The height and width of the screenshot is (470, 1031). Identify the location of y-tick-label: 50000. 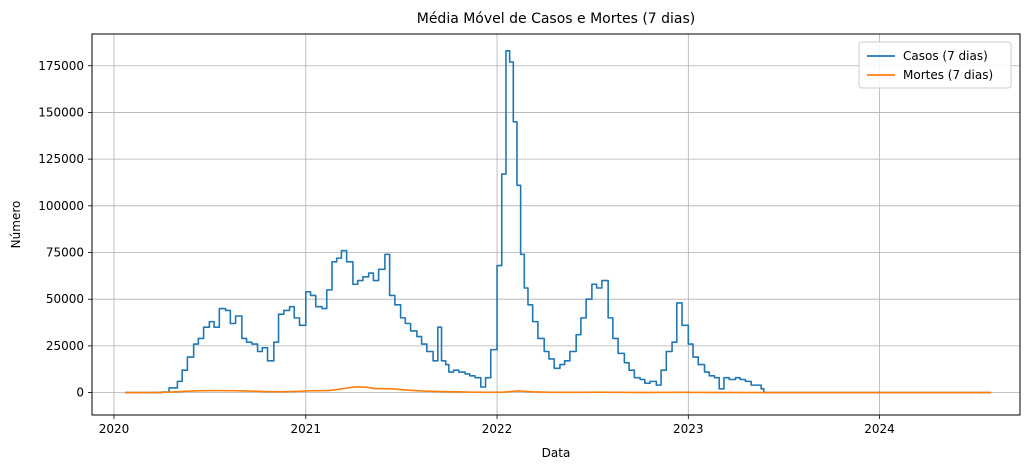
(65, 299).